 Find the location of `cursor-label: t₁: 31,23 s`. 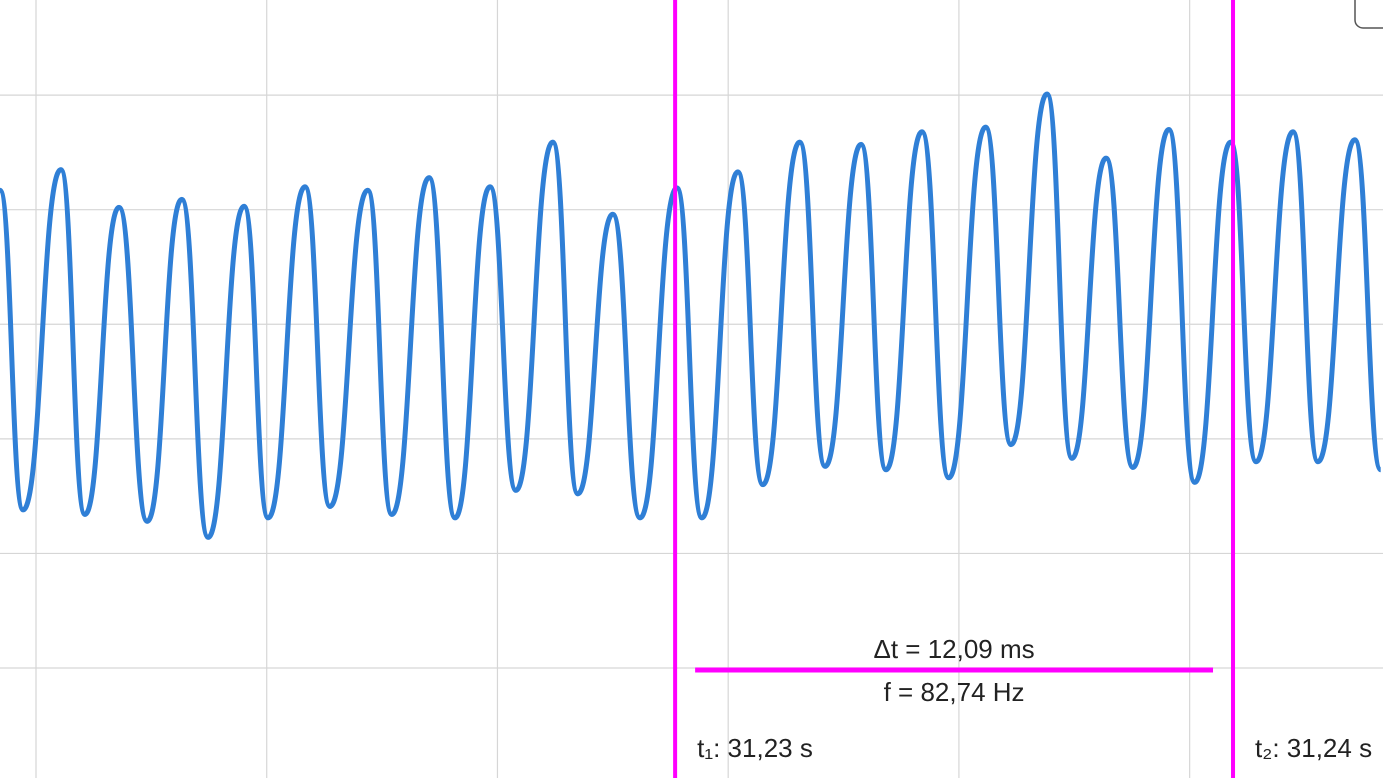

cursor-label: t₁: 31,23 s is located at coordinates (755, 748).